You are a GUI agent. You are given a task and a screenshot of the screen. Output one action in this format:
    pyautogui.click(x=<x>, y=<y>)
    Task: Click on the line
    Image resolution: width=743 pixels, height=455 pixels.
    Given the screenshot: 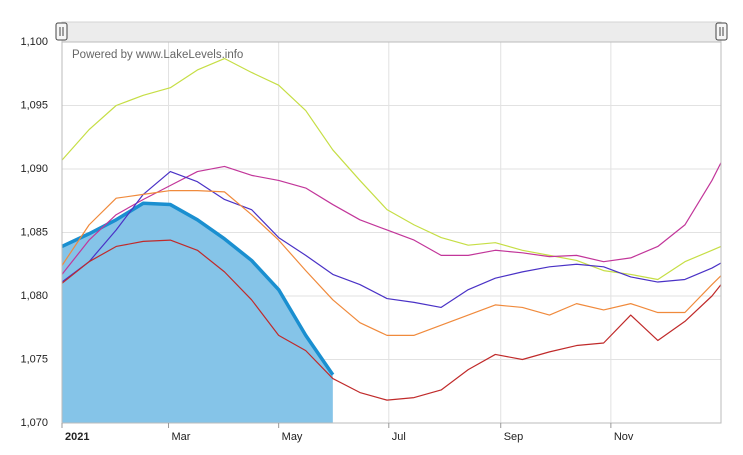 What is the action you would take?
    pyautogui.click(x=198, y=288)
    